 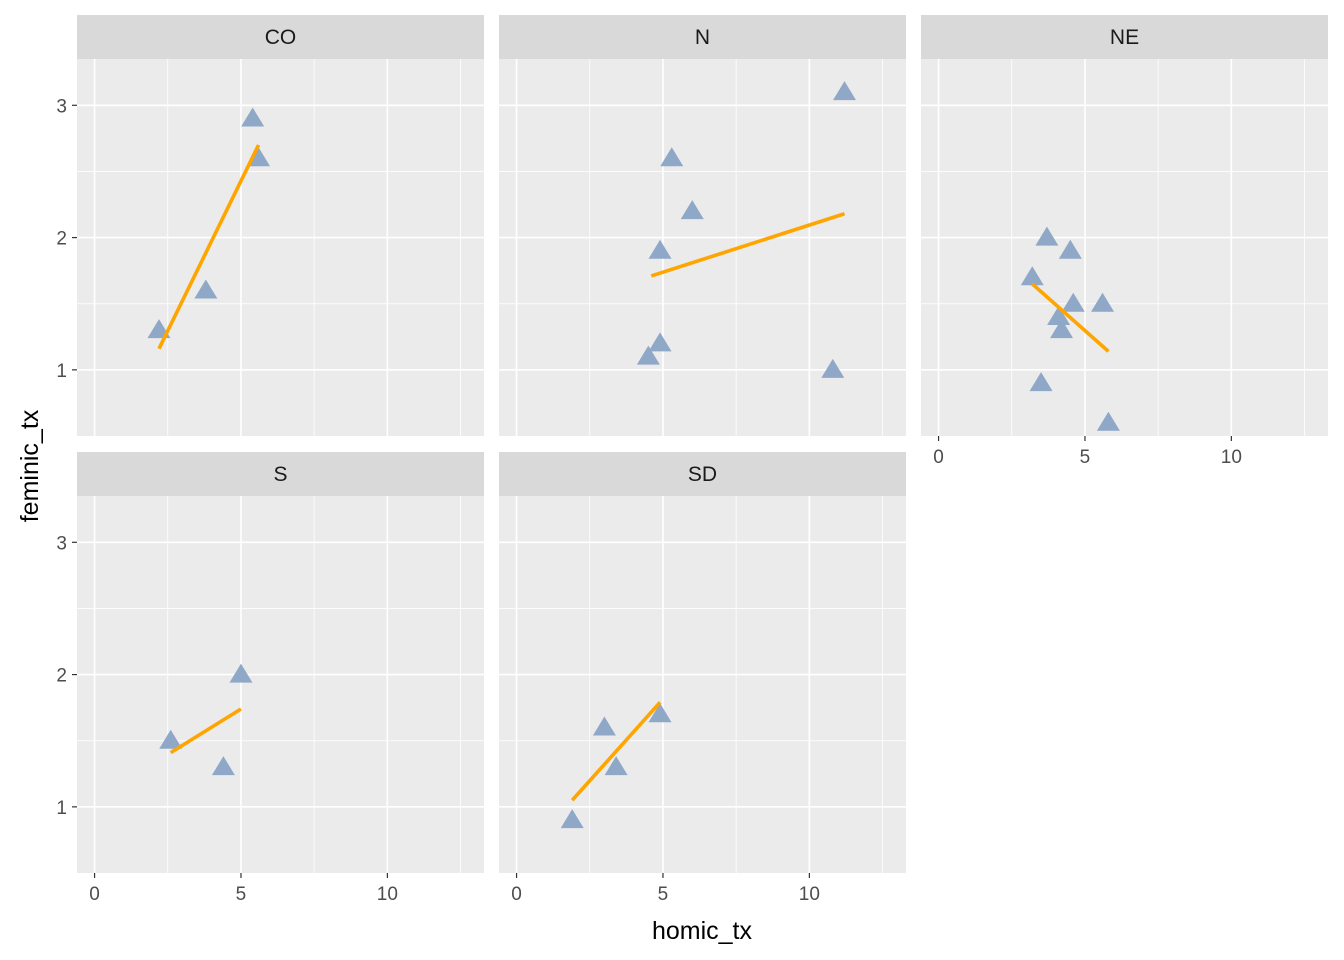 I want to click on facet-n: N, so click(x=702, y=225).